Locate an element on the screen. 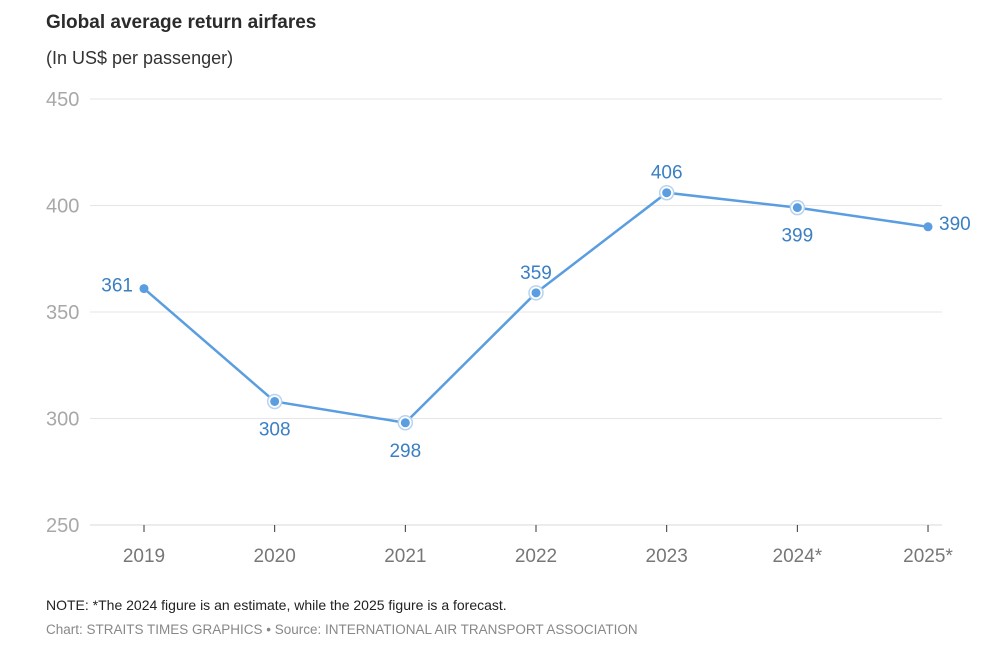  data-label: 308 is located at coordinates (275, 429).